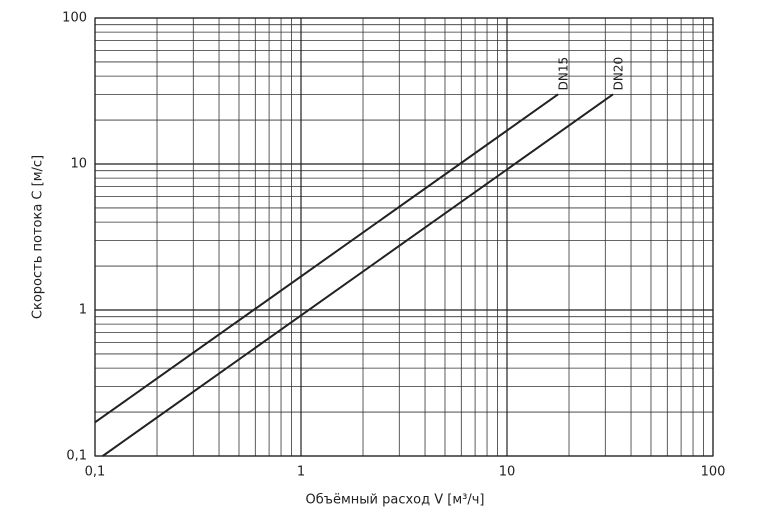 Image resolution: width=760 pixels, height=520 pixels. Describe the element at coordinates (618, 74) in the screenshot. I see `series-label: DN20` at that location.